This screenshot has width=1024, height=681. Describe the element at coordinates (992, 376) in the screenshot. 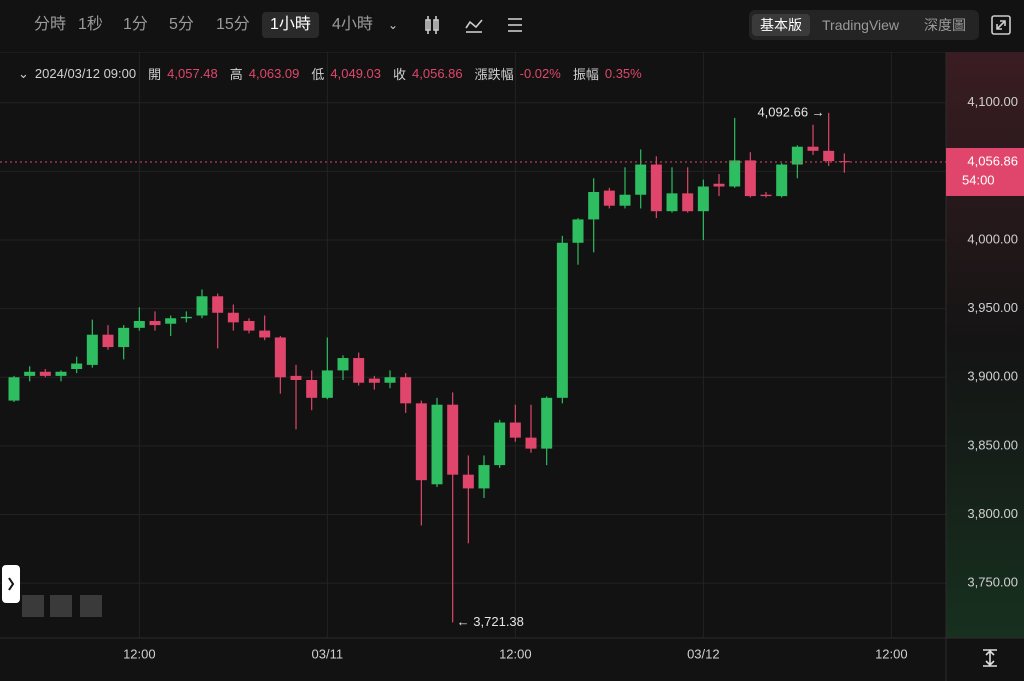

I see `y-tick-label: 3,900.00` at that location.